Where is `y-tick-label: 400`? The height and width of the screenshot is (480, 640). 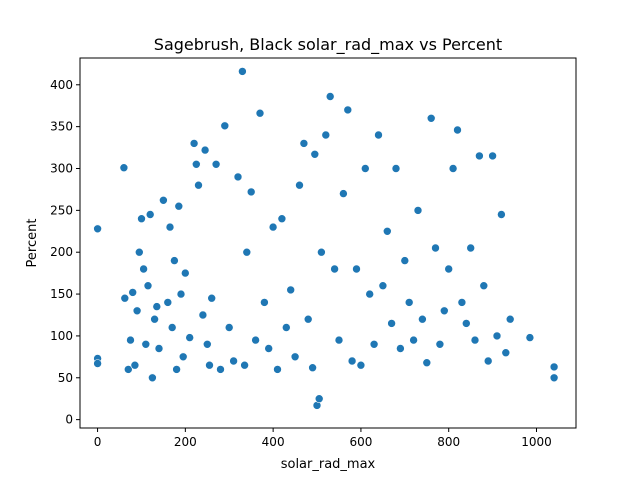 y-tick-label: 400 is located at coordinates (61, 85).